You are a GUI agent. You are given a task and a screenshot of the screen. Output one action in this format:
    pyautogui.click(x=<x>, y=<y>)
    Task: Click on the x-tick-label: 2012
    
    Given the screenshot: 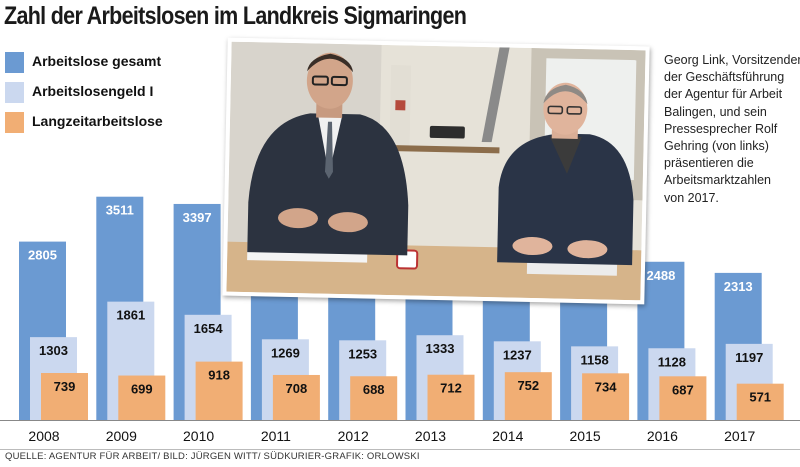 What is the action you would take?
    pyautogui.click(x=353, y=436)
    